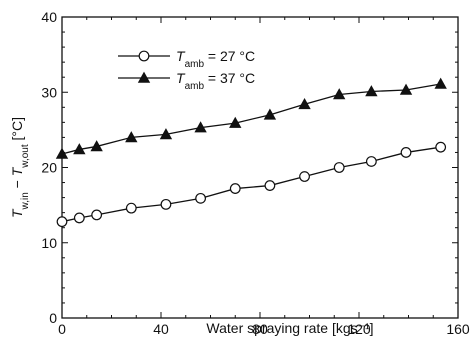 This screenshot has width=474, height=349. Describe the element at coordinates (49, 168) in the screenshot. I see `y-tick-label: 20` at that location.